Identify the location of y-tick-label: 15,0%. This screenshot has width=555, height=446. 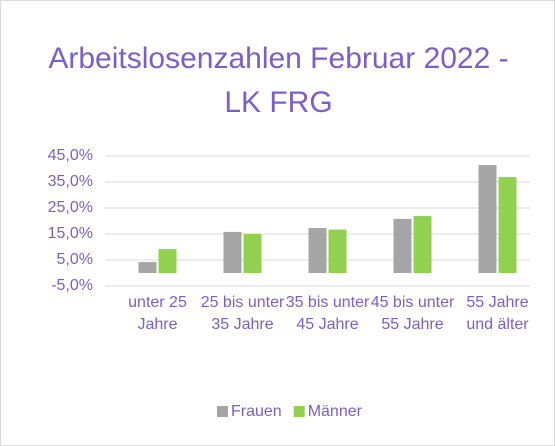
(70, 233).